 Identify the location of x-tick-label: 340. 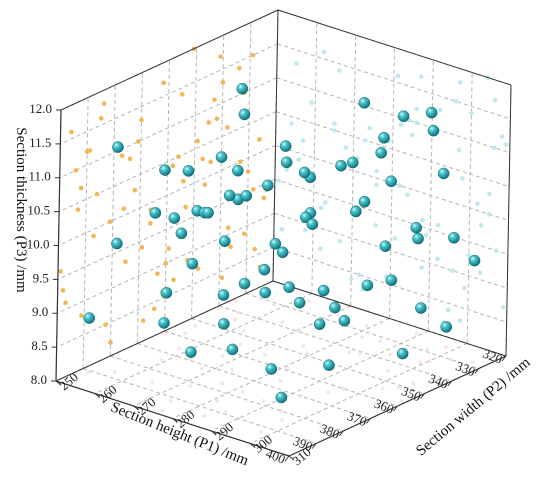
(439, 381).